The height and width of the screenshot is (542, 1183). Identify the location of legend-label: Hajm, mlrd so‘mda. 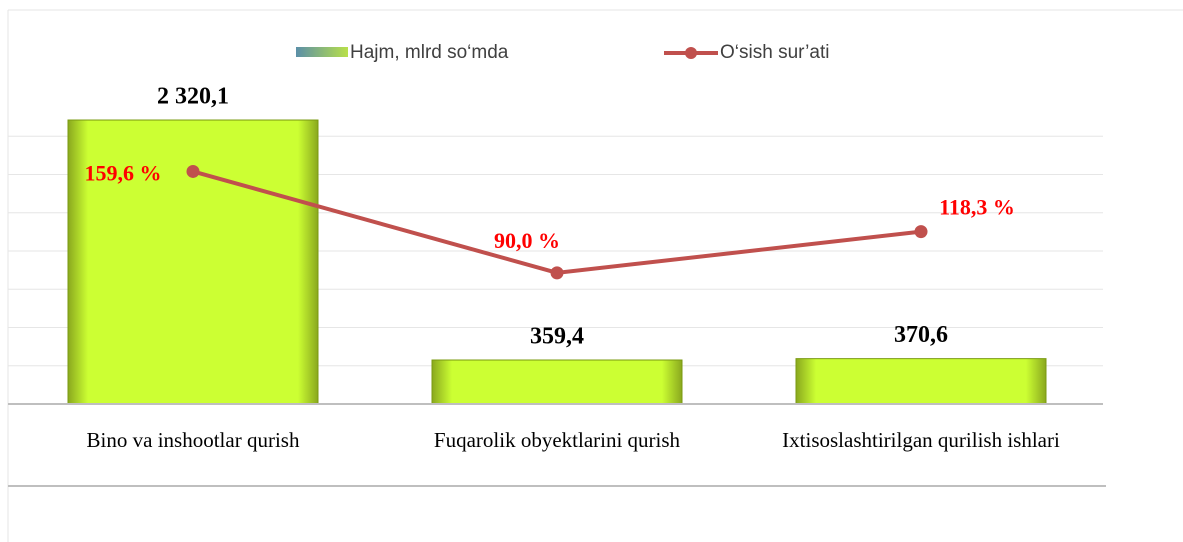
(429, 52).